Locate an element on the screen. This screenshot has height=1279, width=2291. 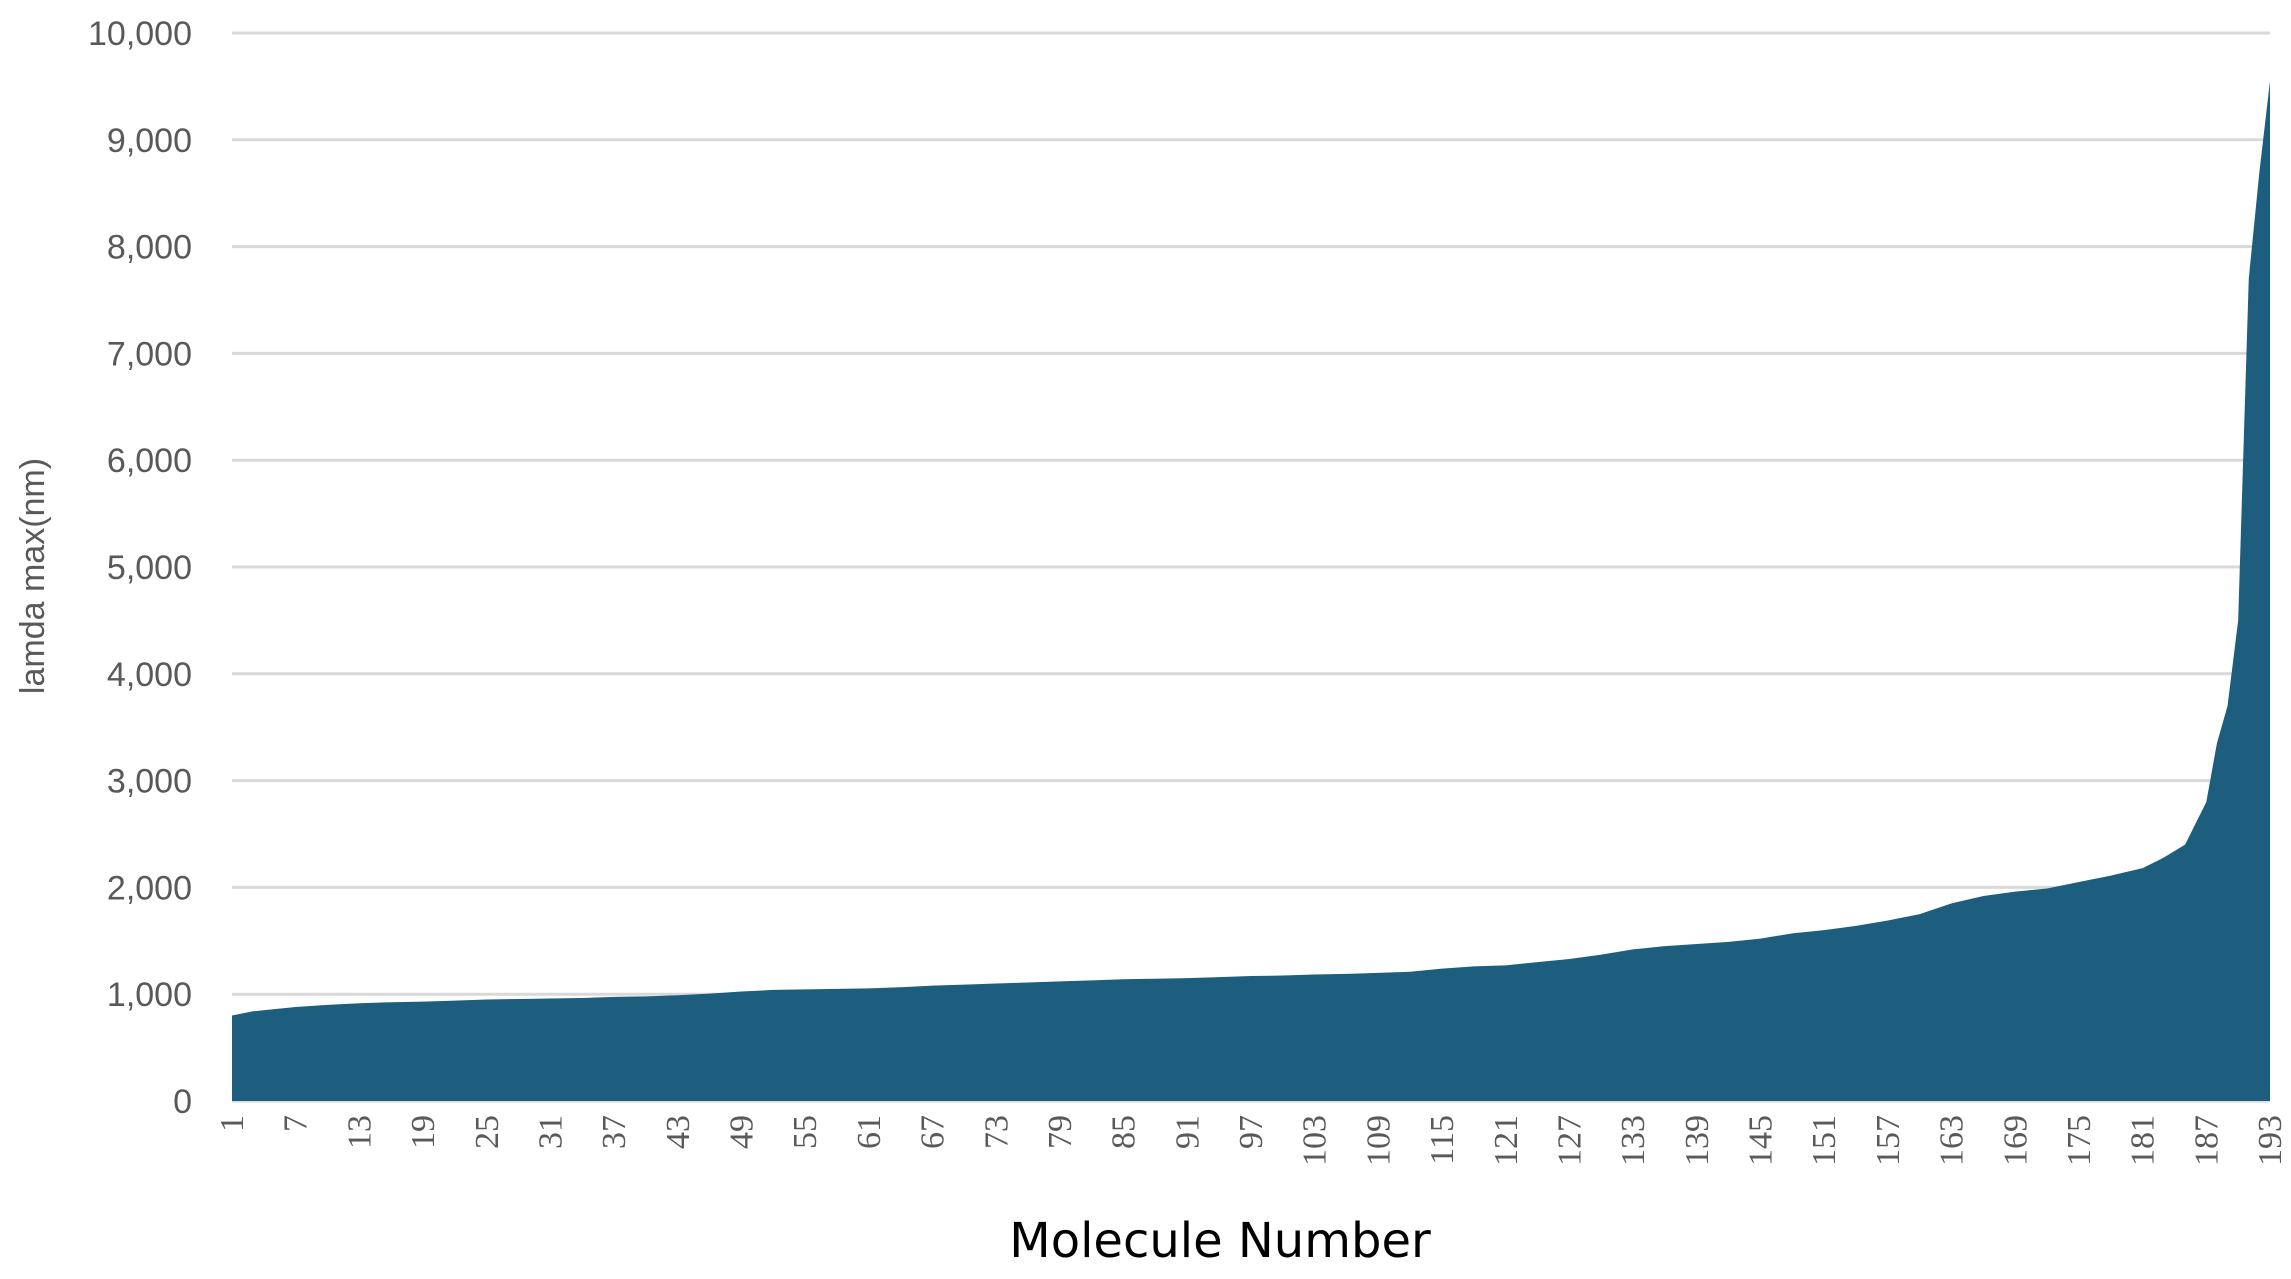
x-tick-label: 37 is located at coordinates (614, 1132).